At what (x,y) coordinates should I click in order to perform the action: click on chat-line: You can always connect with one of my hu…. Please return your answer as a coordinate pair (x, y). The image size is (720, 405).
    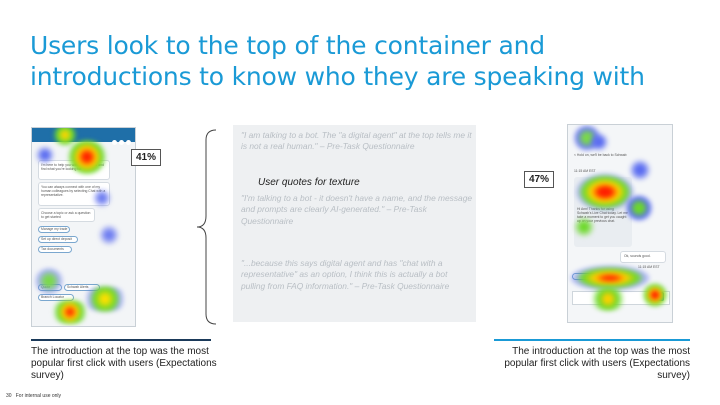
    Looking at the image, I should click on (73, 191).